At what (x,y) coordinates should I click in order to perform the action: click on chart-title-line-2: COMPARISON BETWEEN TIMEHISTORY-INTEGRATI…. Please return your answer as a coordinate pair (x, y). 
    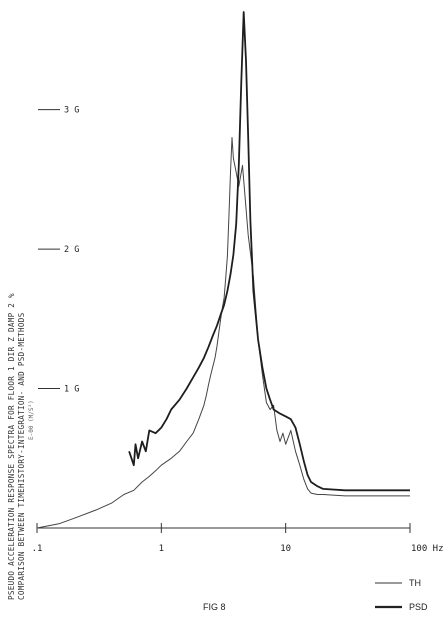
    Looking at the image, I should click on (21, 456).